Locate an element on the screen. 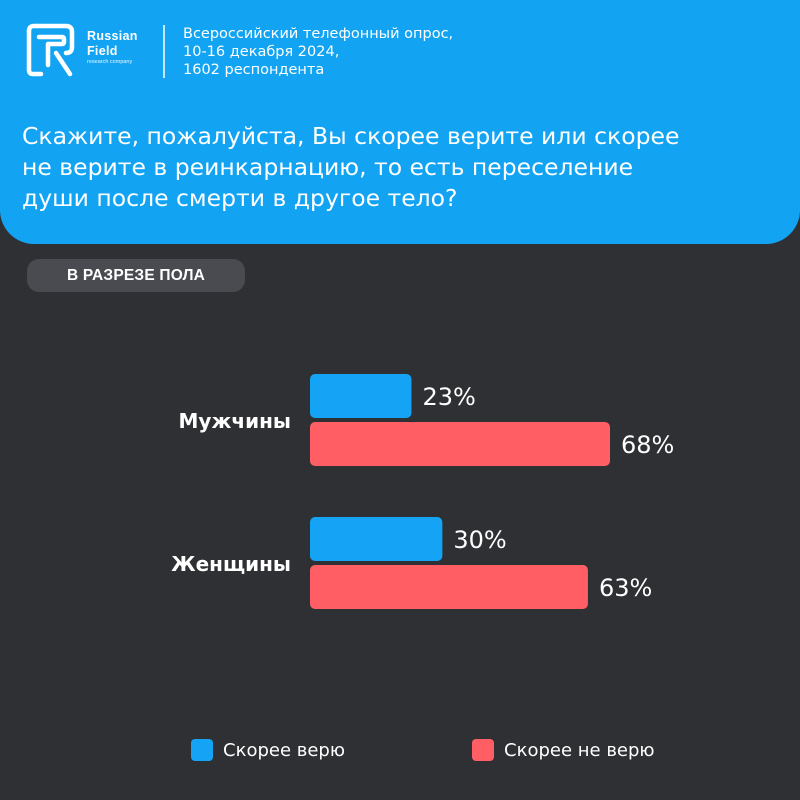 The height and width of the screenshot is (800, 800). russian-field-logo-icon is located at coordinates (50, 50).